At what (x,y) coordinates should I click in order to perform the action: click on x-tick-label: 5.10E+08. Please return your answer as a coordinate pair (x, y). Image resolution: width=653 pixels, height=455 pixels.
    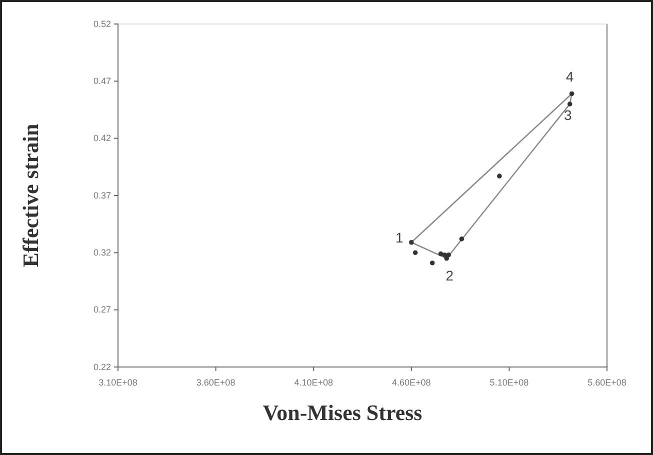
    Looking at the image, I should click on (509, 383).